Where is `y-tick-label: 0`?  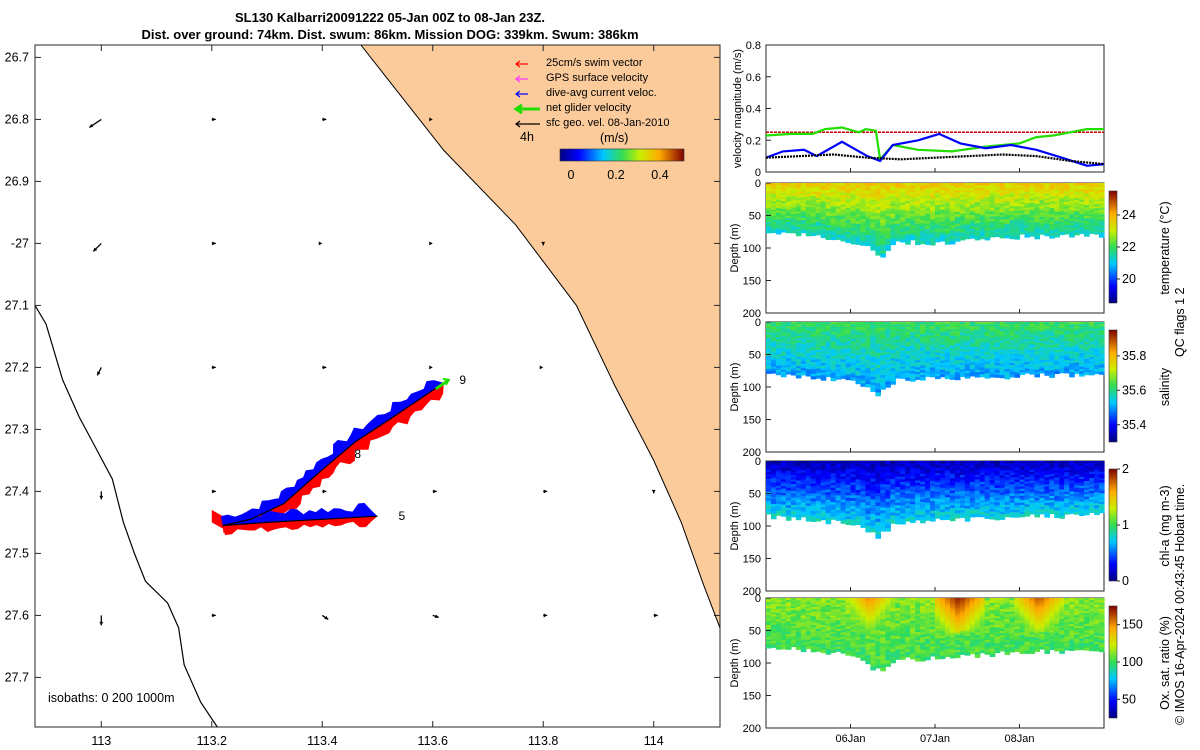 y-tick-label: 0 is located at coordinates (758, 184).